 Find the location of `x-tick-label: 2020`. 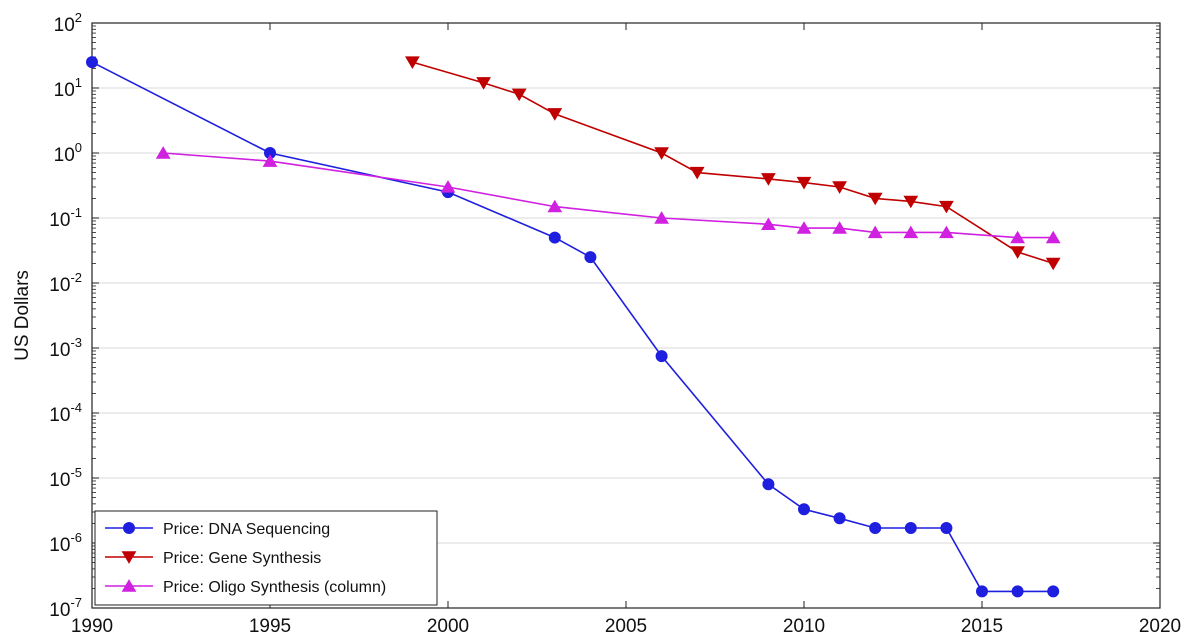

x-tick-label: 2020 is located at coordinates (1160, 626).